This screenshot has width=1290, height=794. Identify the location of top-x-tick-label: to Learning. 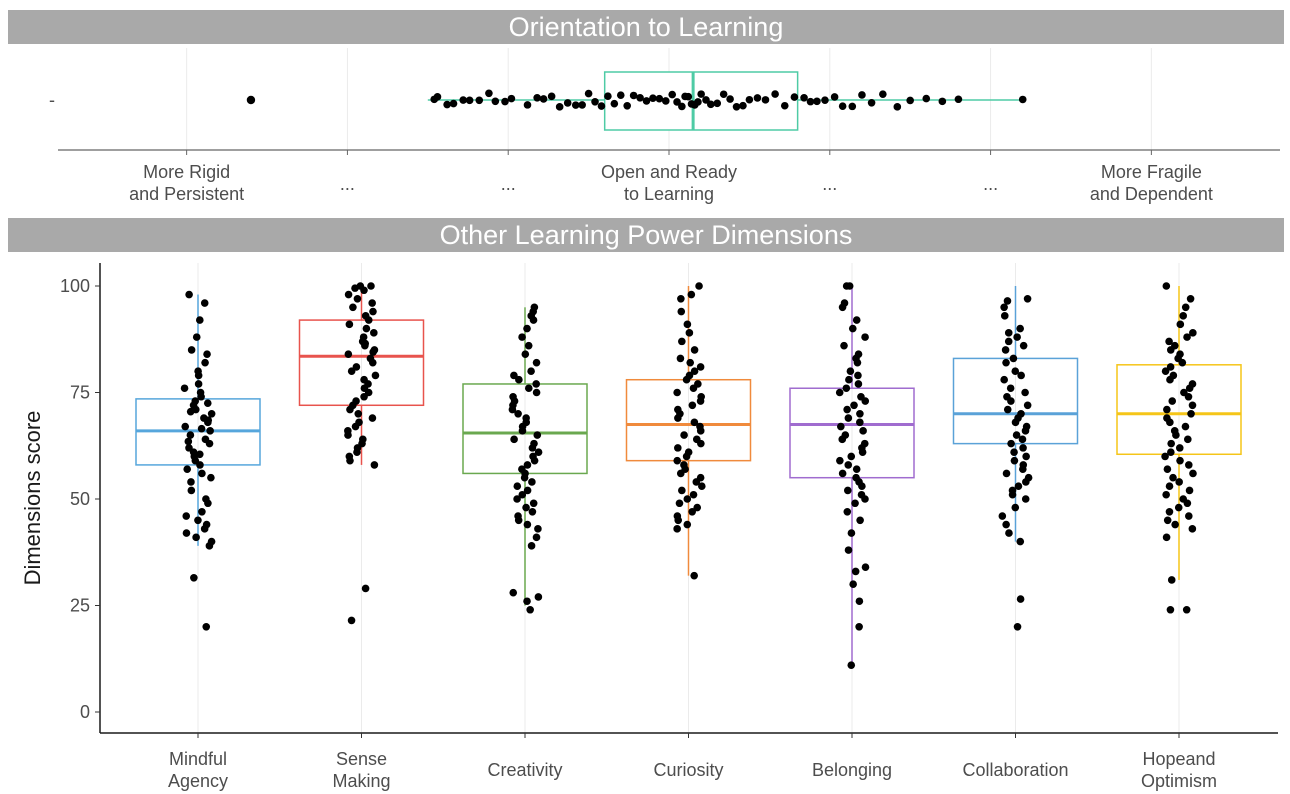
(669, 194).